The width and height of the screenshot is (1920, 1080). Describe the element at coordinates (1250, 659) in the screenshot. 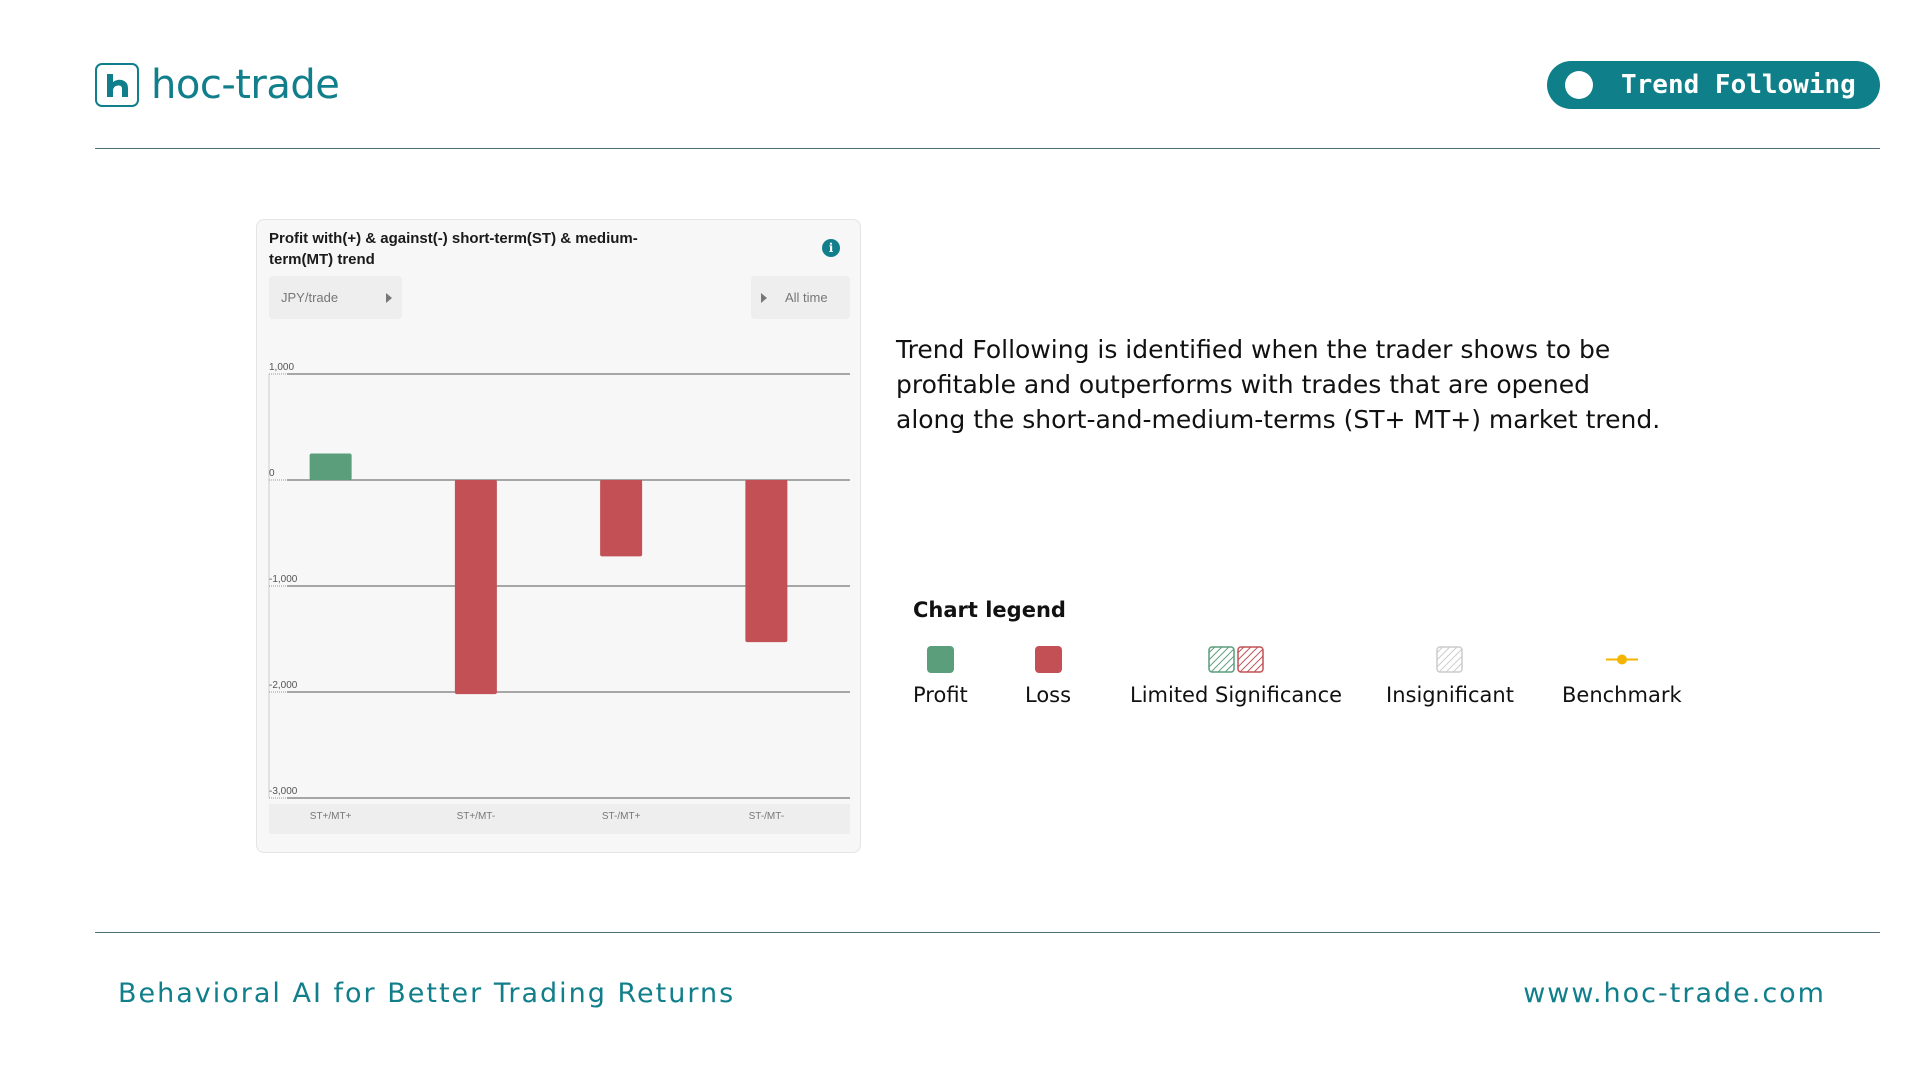

I see `hatched-loss-swatch-icon` at that location.